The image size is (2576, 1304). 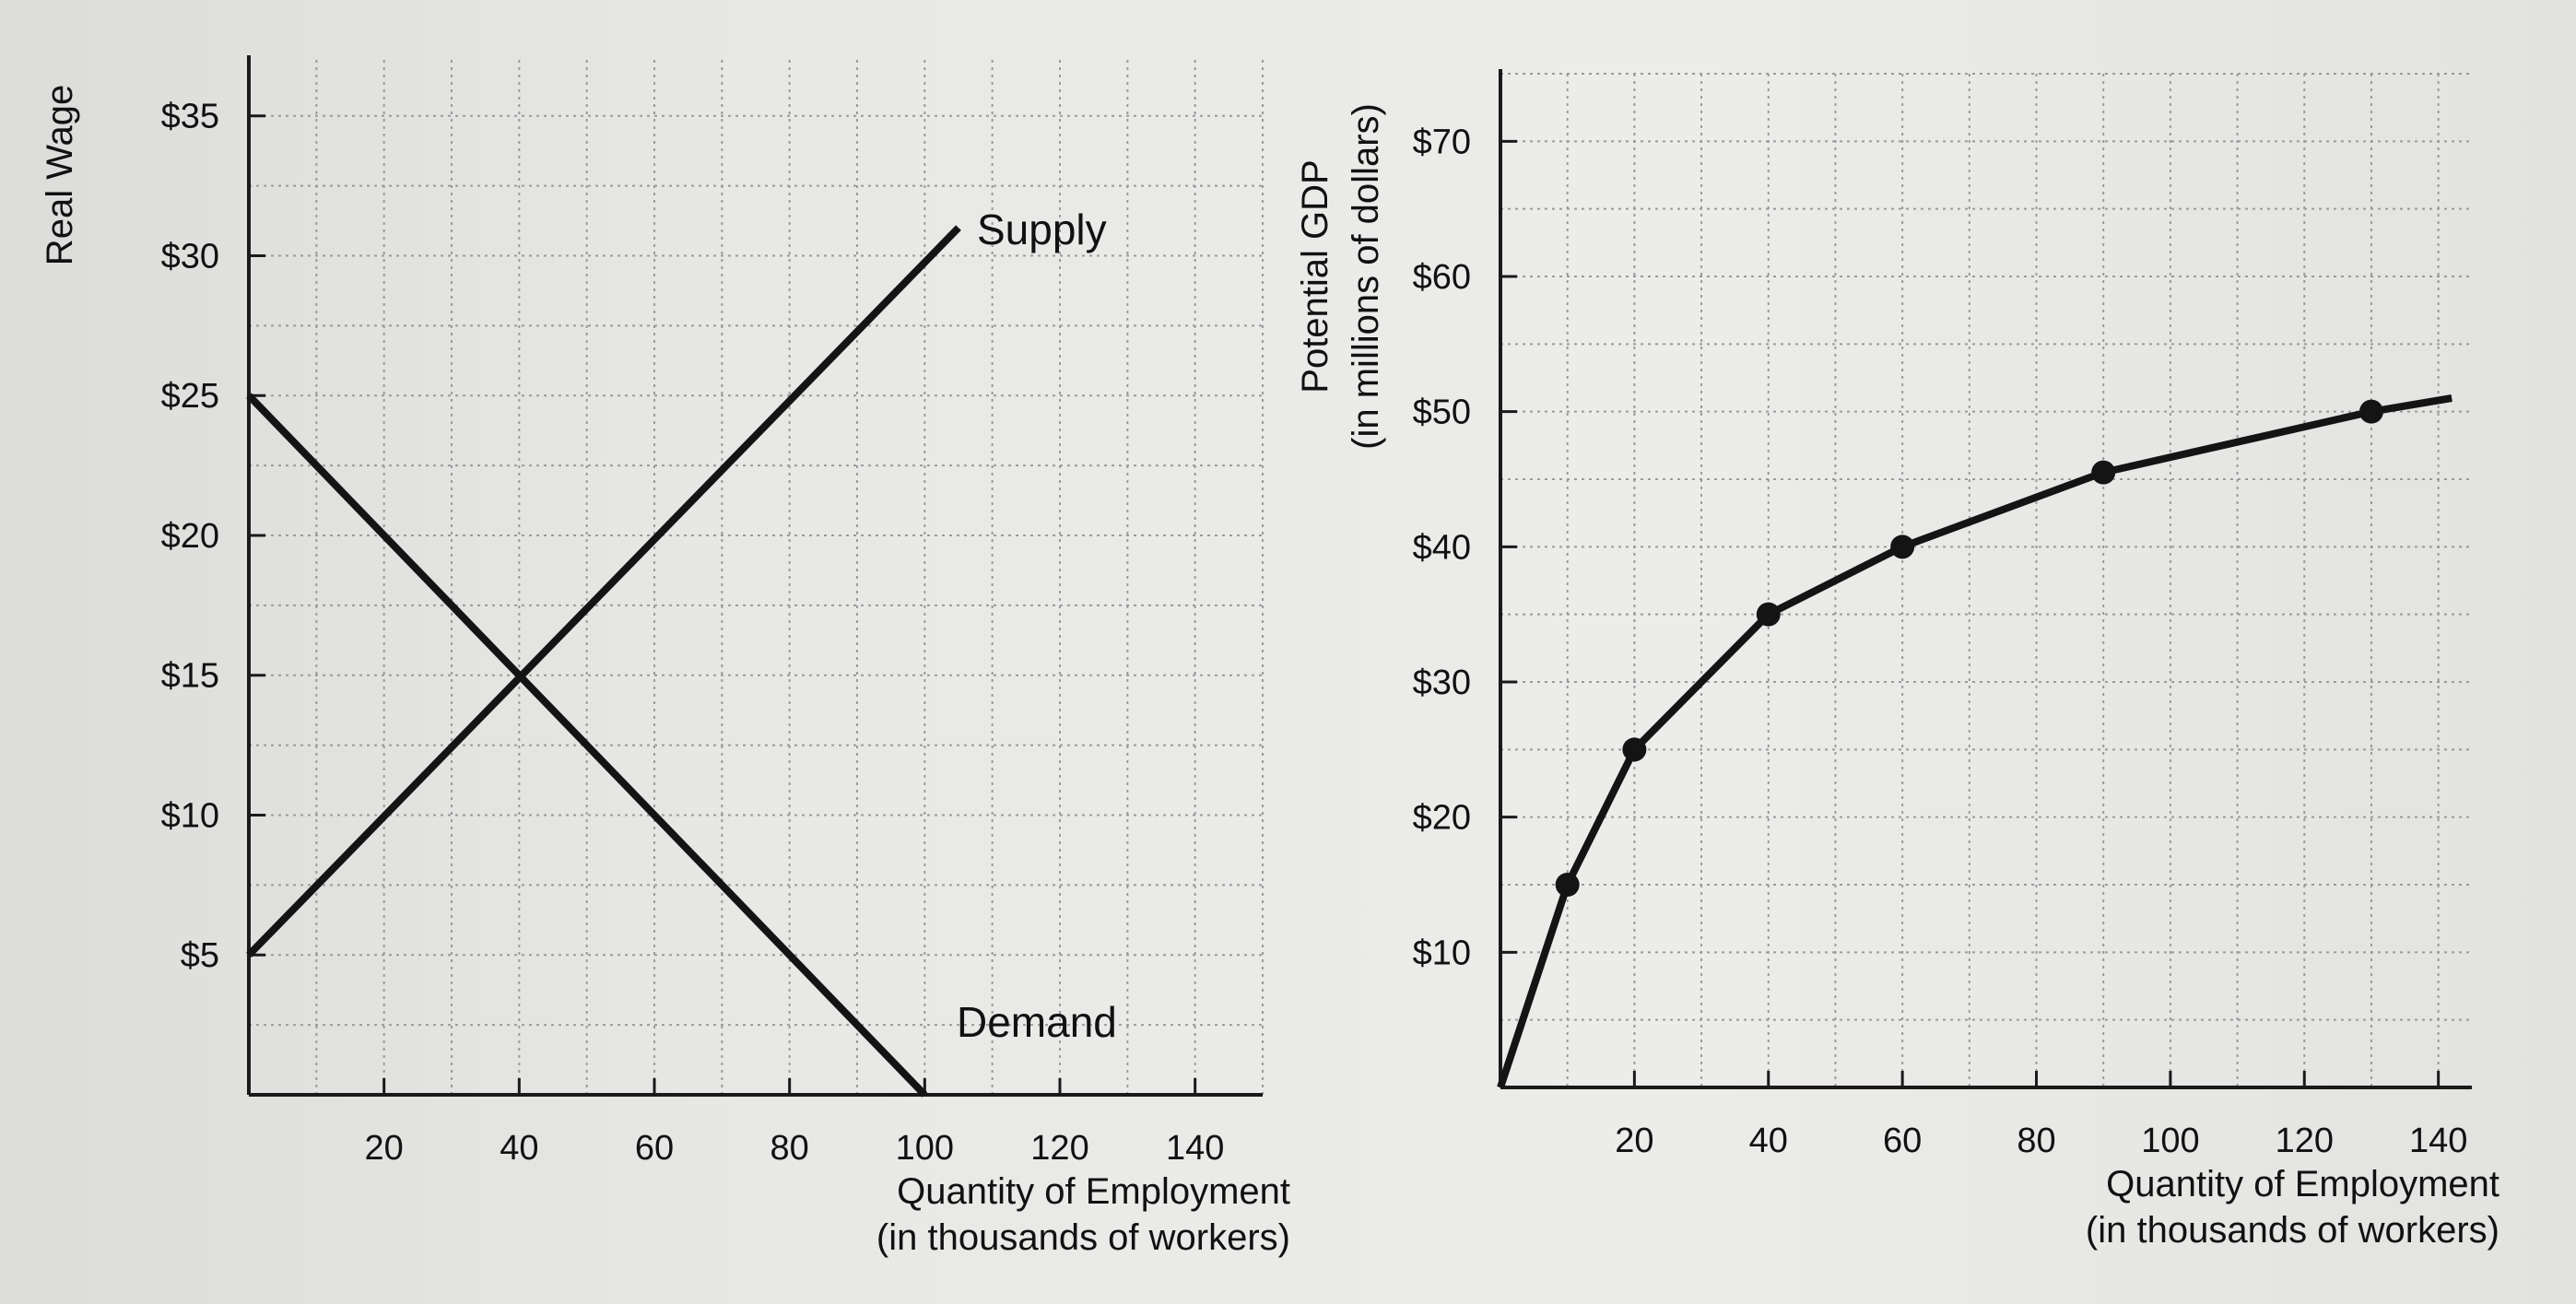 What do you see at coordinates (1442, 142) in the screenshot?
I see `y-tick-label: $70` at bounding box center [1442, 142].